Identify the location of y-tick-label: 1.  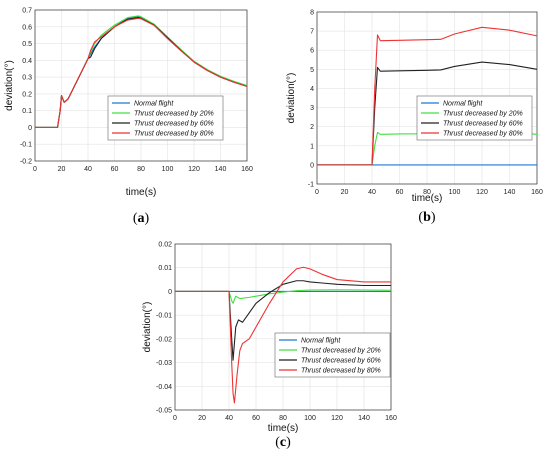
(312, 146).